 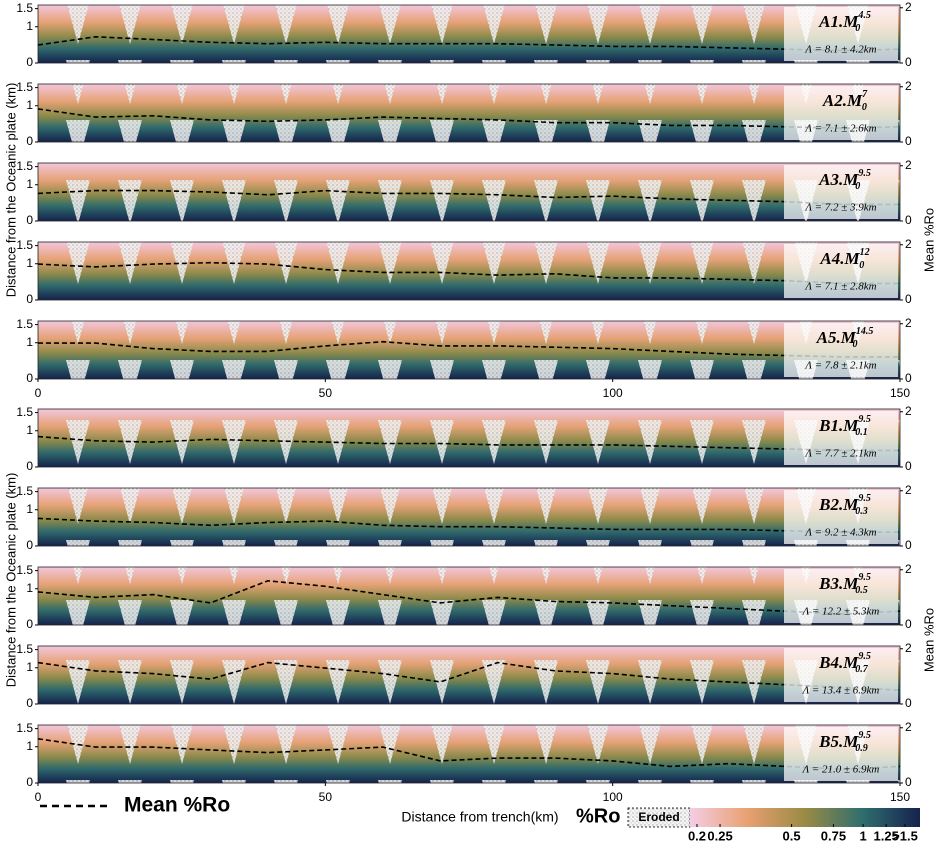 I want to click on panel-label: B5.M9.5 0.9, so click(x=844, y=742).